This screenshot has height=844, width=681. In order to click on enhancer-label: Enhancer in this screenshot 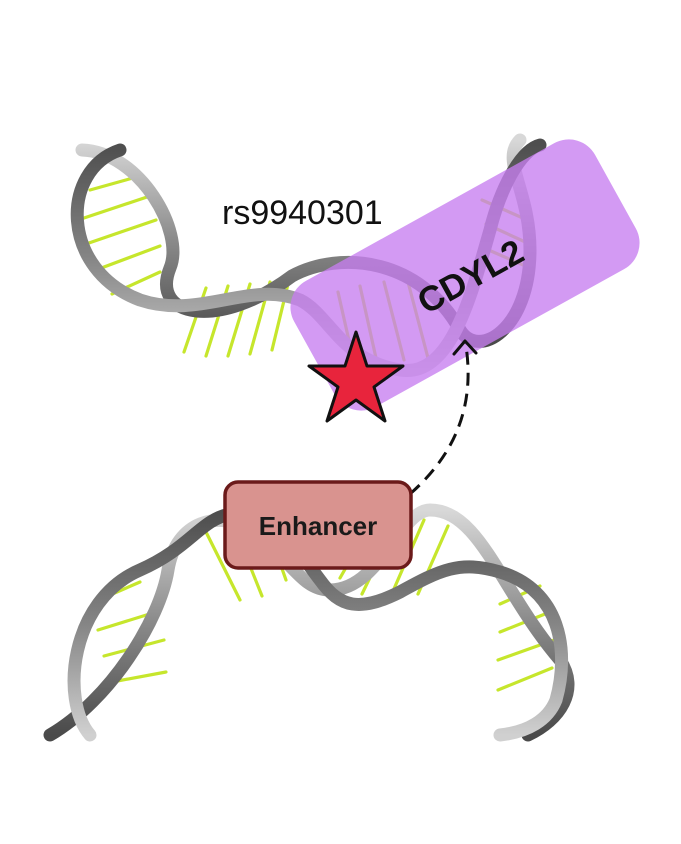, I will do `click(318, 526)`.